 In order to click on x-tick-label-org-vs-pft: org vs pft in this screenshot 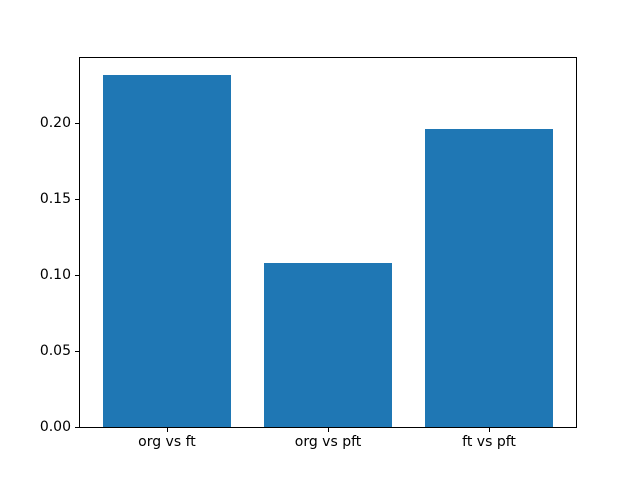, I will do `click(328, 442)`.